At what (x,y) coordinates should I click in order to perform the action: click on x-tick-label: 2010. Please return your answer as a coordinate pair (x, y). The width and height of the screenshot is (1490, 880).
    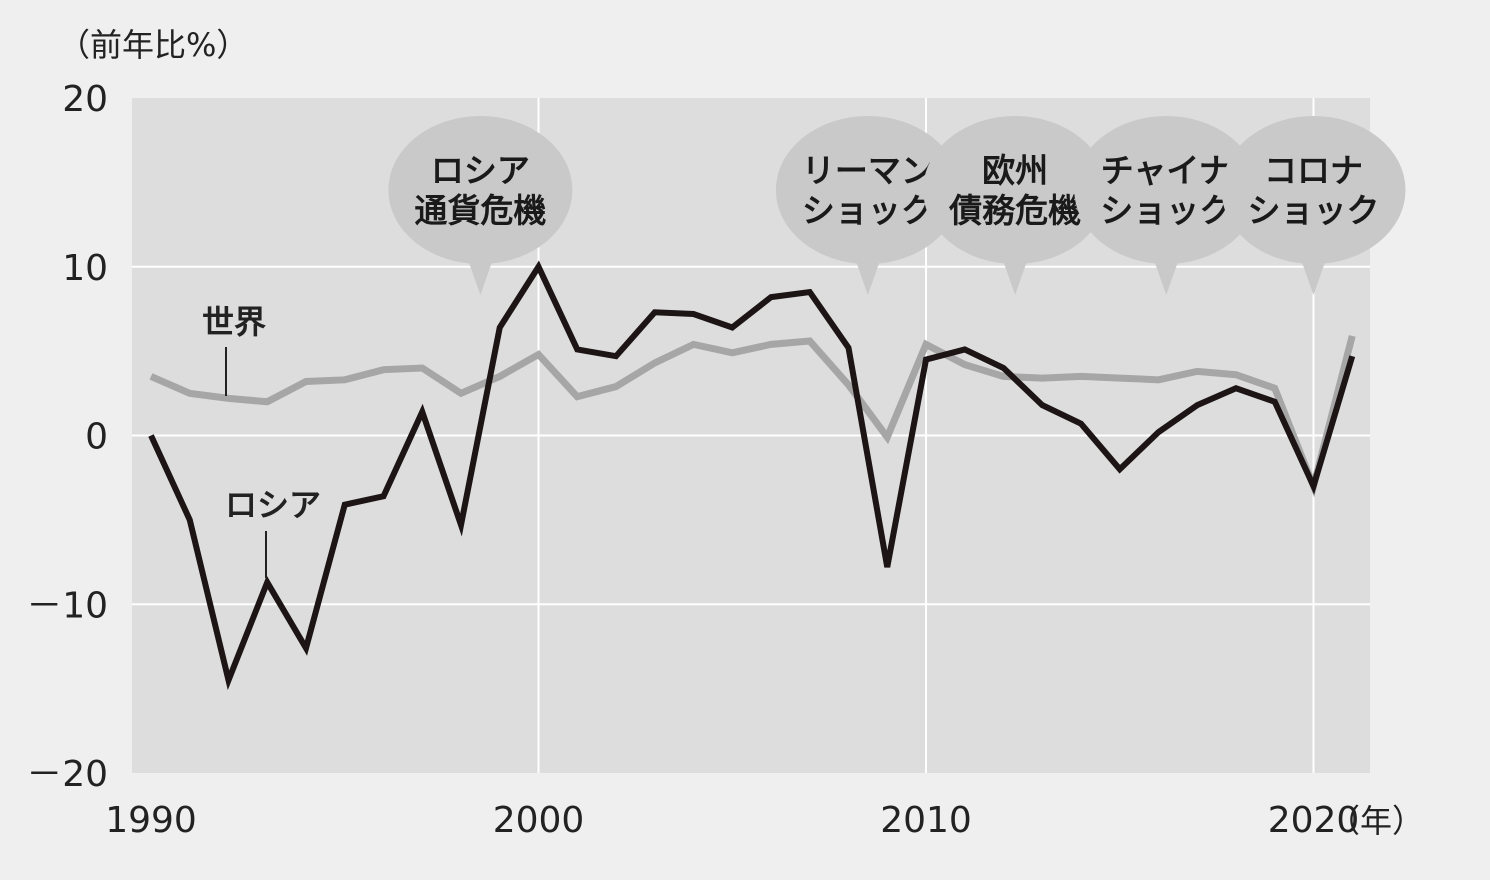
    Looking at the image, I should click on (926, 820).